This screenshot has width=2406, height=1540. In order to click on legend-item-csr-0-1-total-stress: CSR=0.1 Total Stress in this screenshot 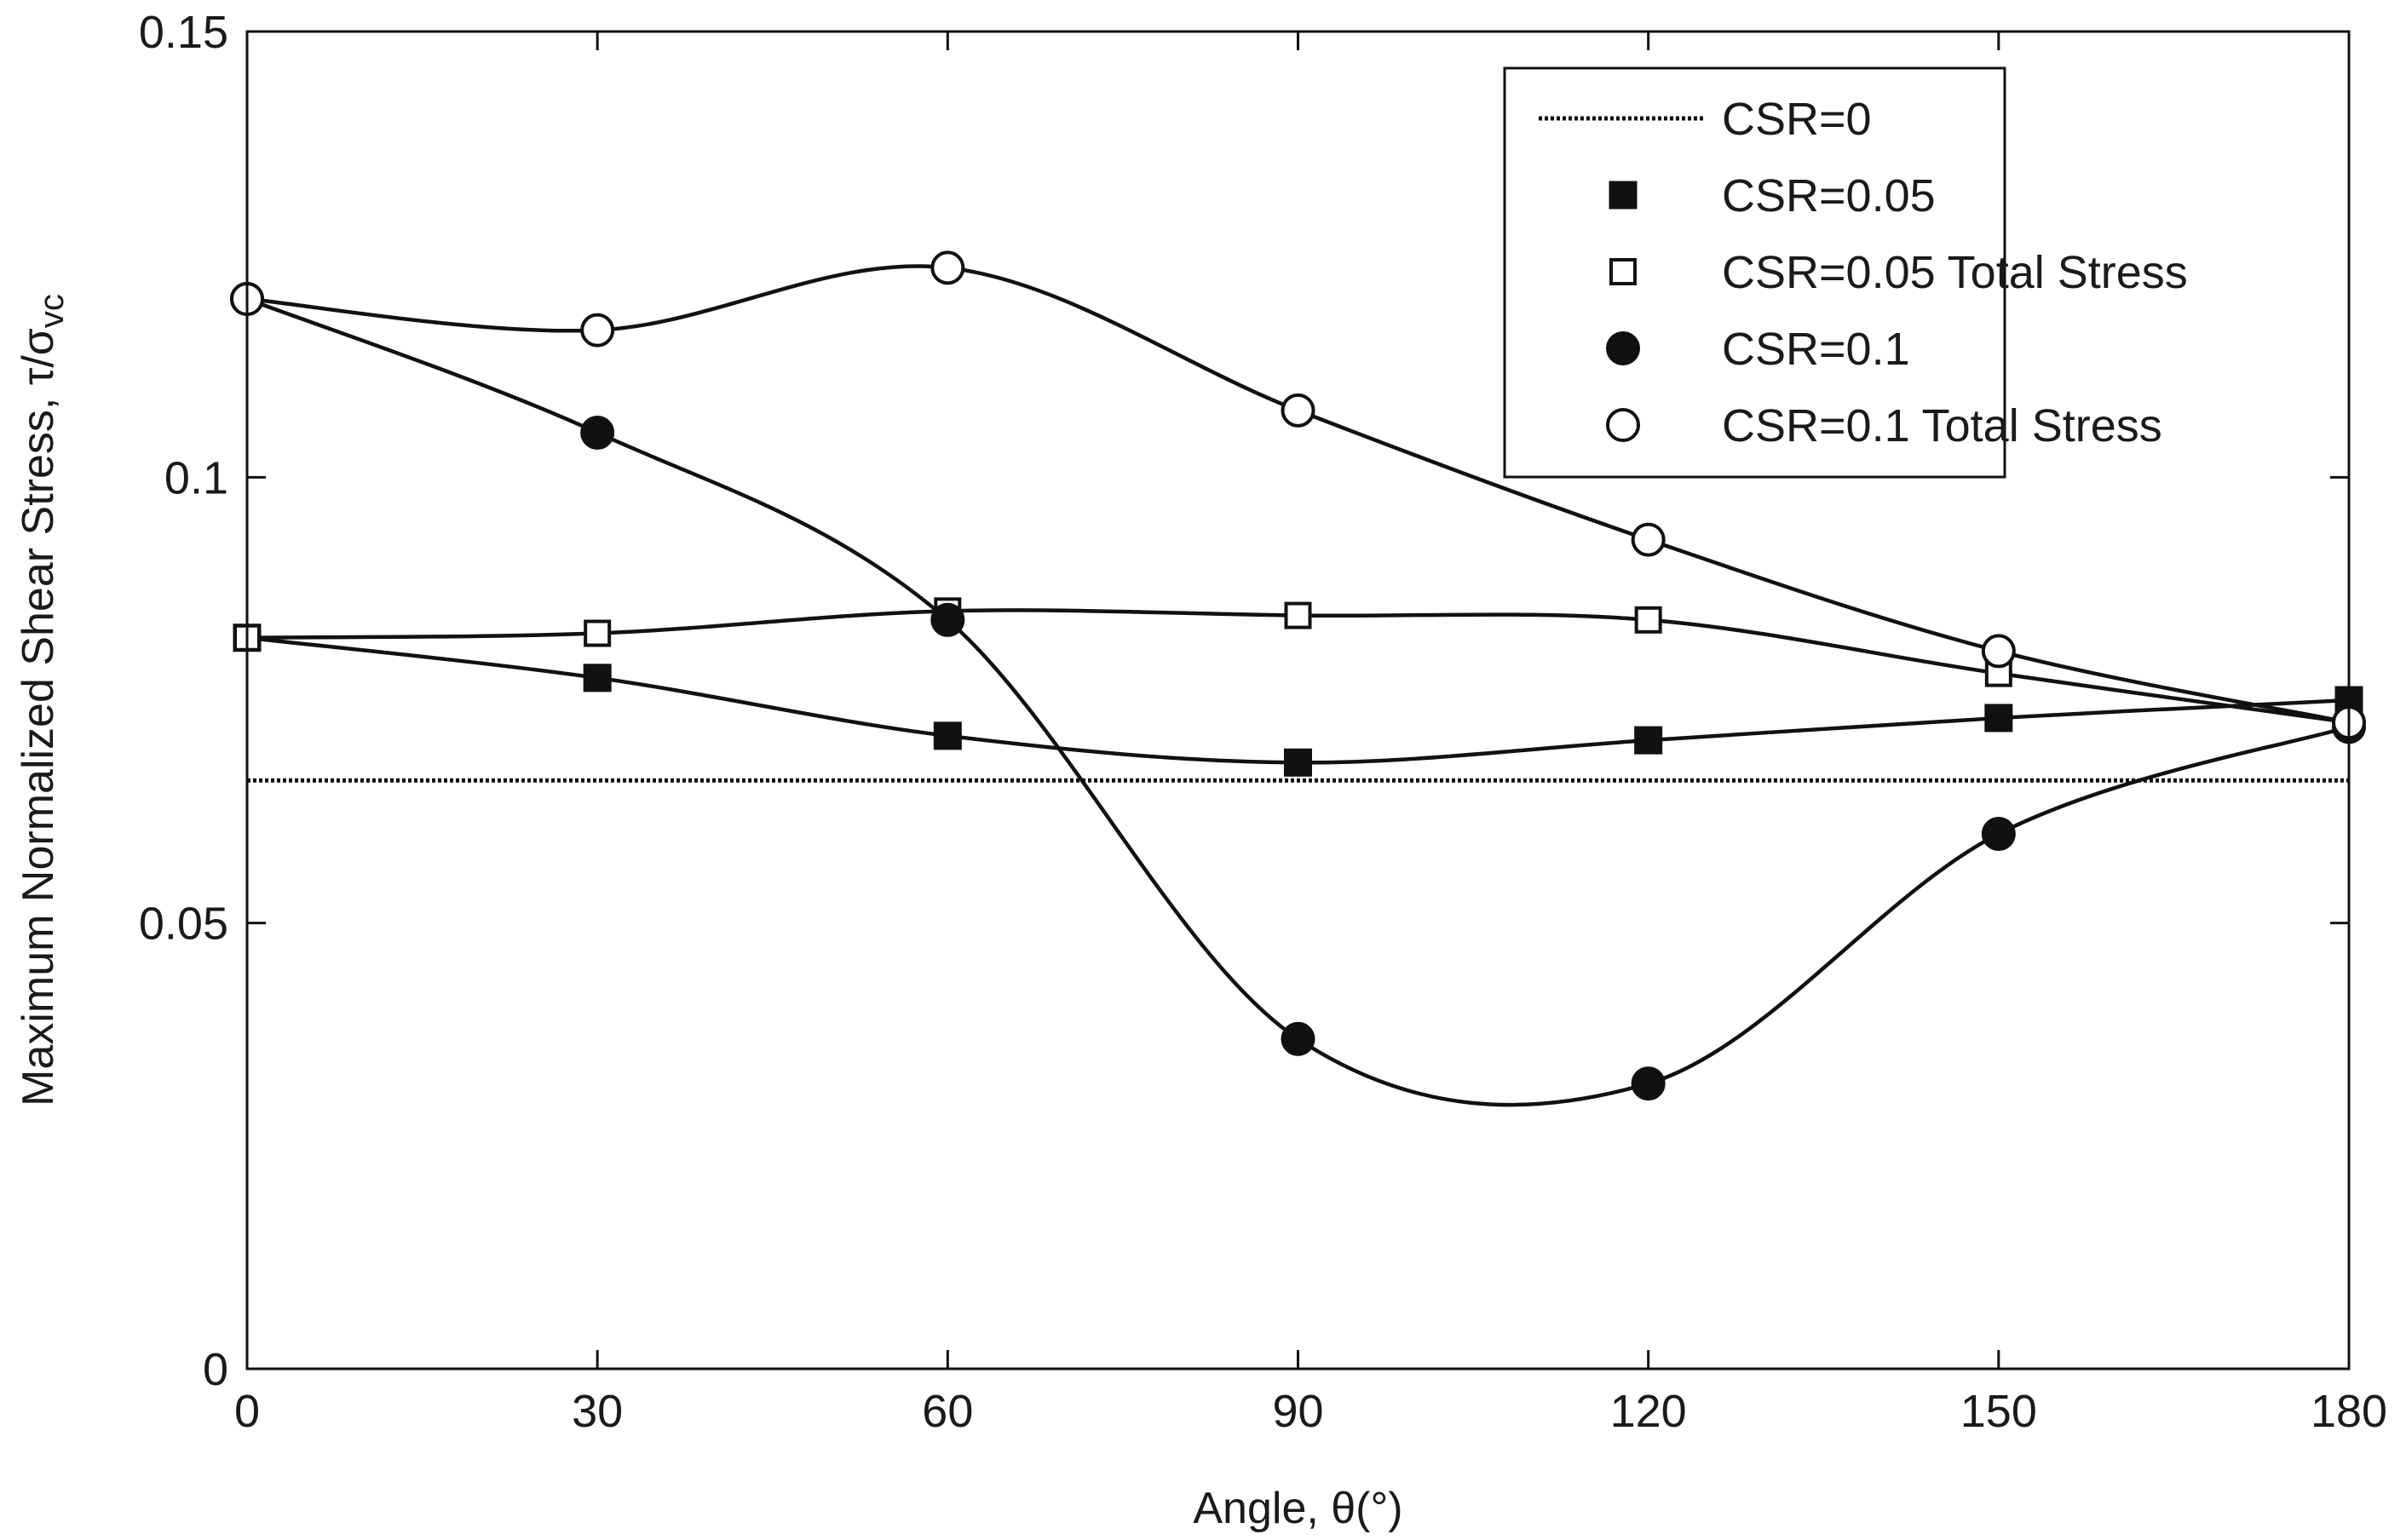, I will do `click(1884, 425)`.